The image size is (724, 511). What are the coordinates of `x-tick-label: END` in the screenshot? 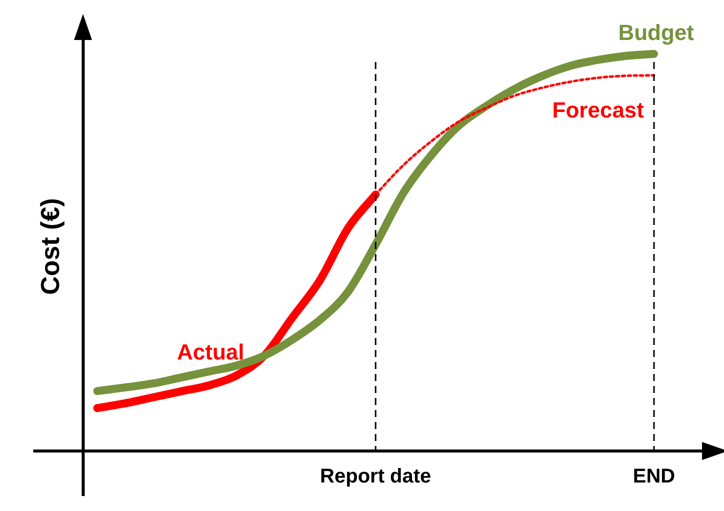 It's located at (654, 477).